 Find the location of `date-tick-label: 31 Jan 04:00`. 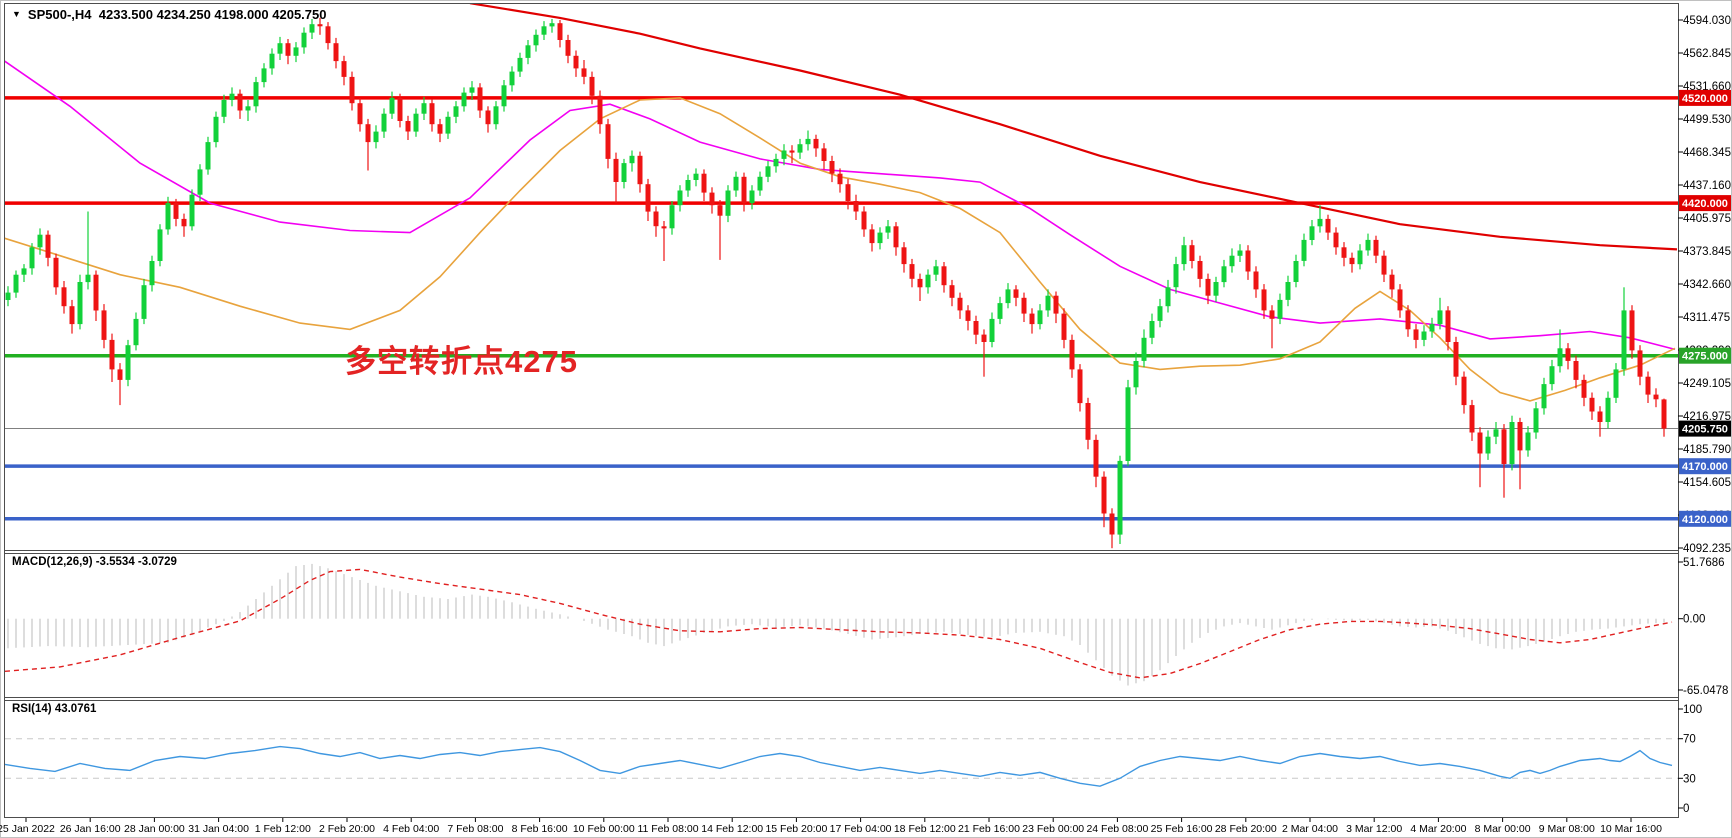

date-tick-label: 31 Jan 04:00 is located at coordinates (218, 829).